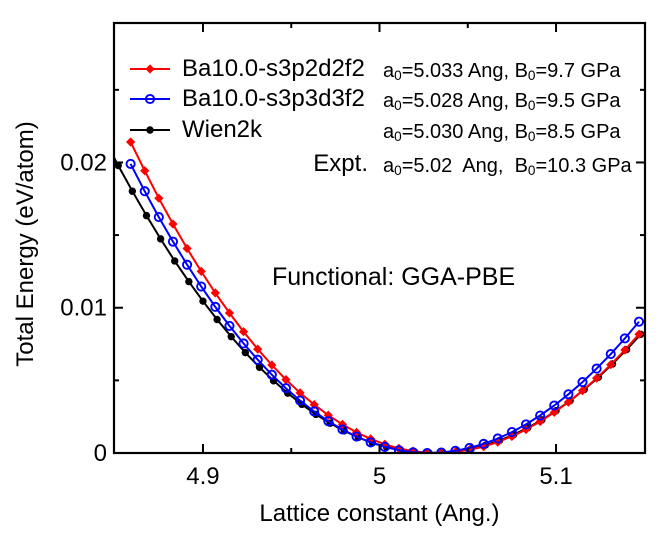 Image resolution: width=665 pixels, height=540 pixels. I want to click on x-axis-title: Lattice constant (Ang.), so click(379, 513).